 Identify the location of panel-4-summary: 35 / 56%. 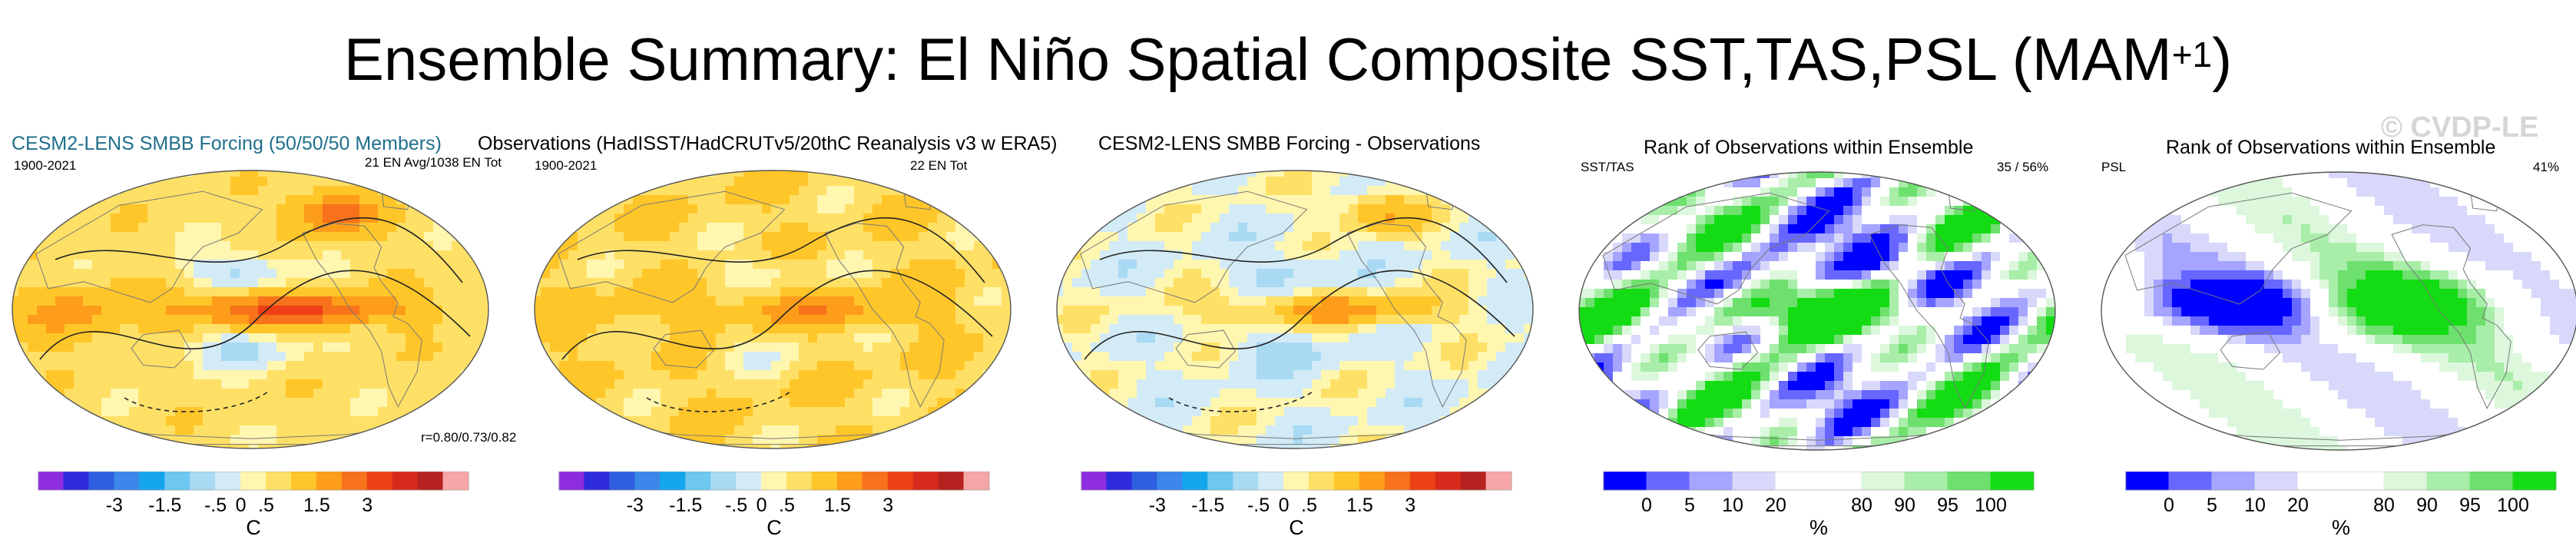
(2023, 167).